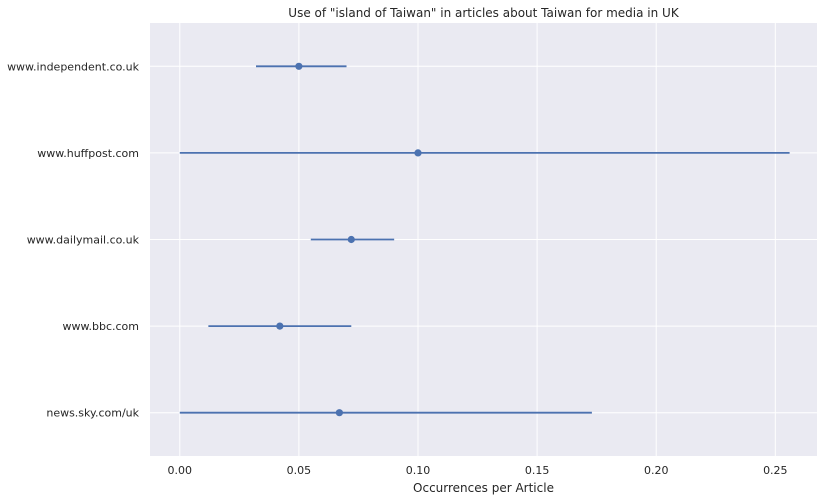  What do you see at coordinates (656, 470) in the screenshot?
I see `x-tick-label: 0.20` at bounding box center [656, 470].